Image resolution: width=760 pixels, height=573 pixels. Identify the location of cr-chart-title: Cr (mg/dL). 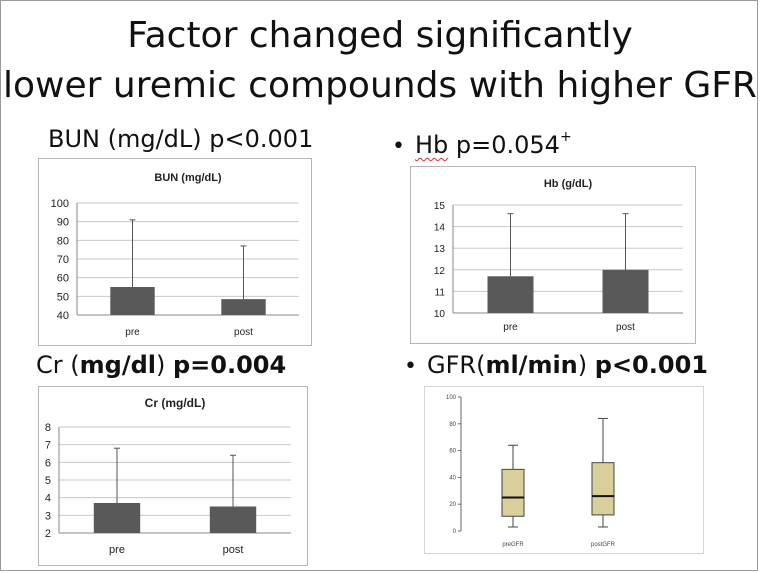
(175, 403).